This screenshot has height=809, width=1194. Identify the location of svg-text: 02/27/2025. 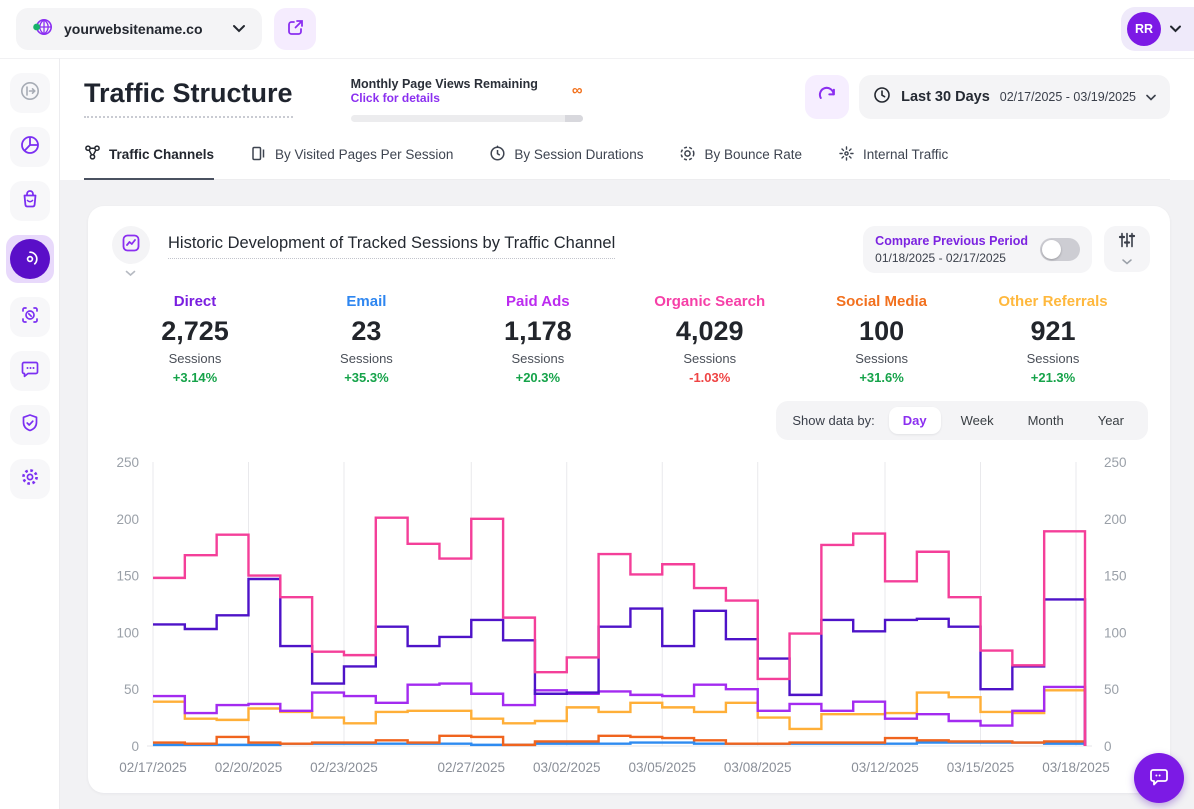
(471, 767).